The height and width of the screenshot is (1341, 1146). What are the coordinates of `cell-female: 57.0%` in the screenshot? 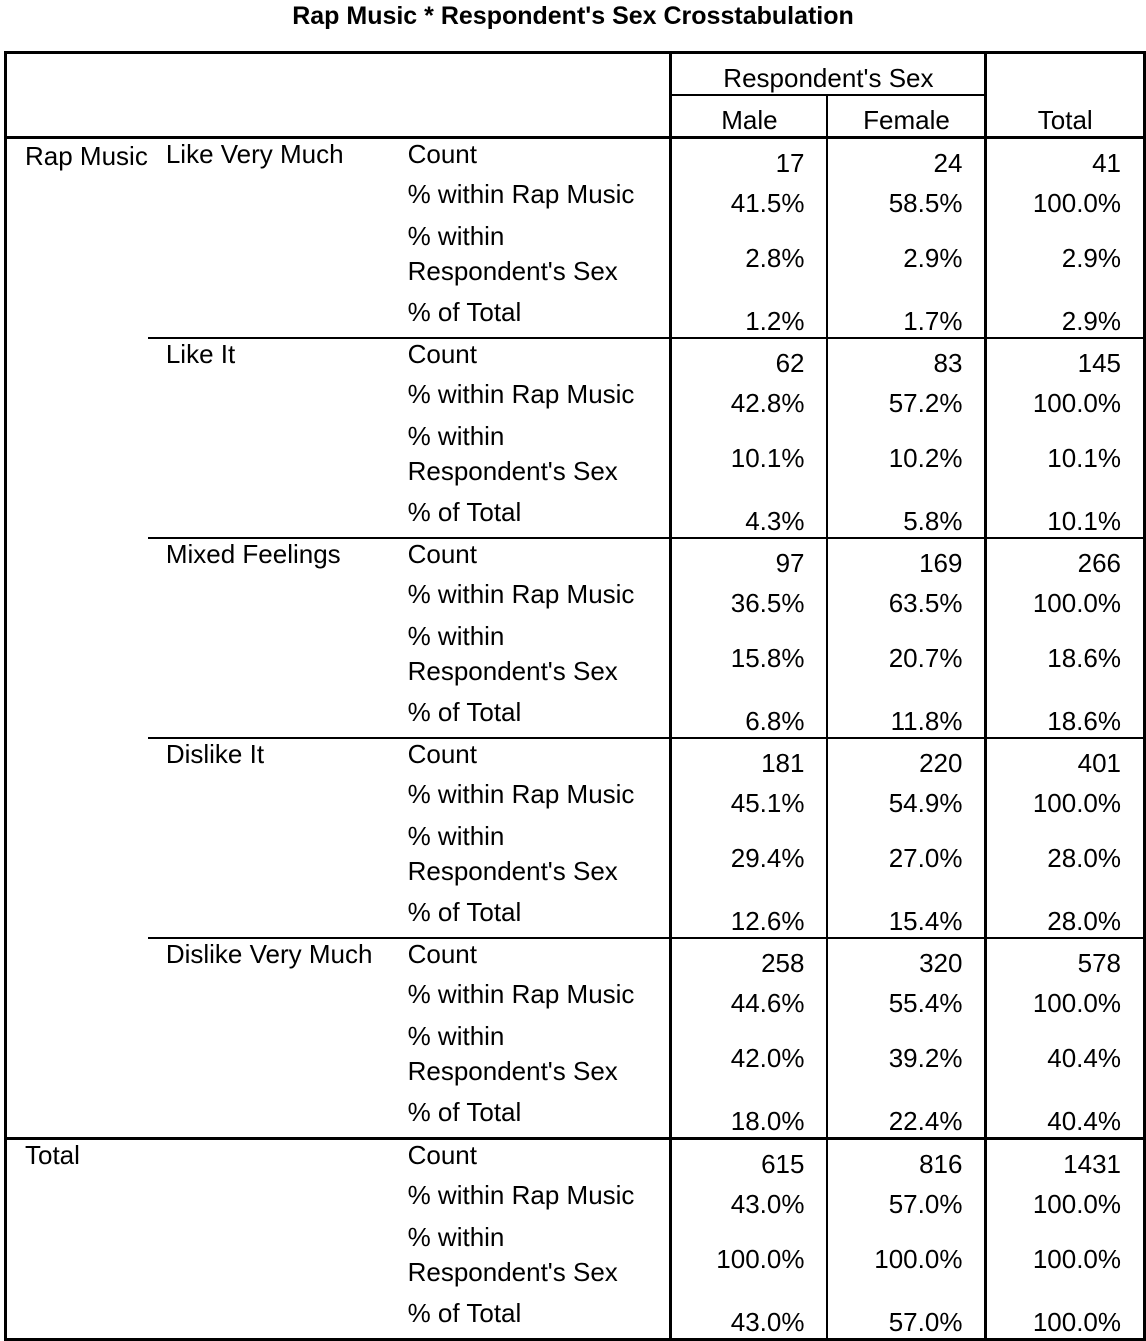 It's located at (906, 1319).